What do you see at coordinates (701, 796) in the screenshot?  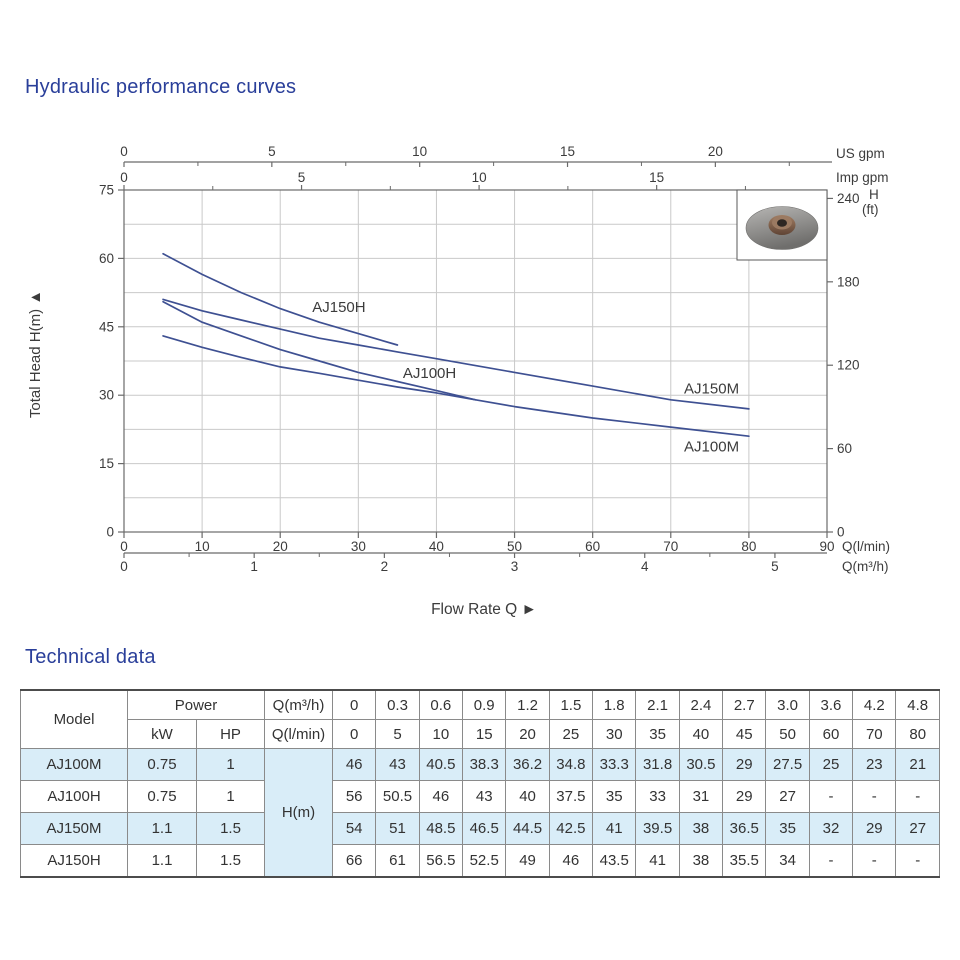 I see `h-value: 31` at bounding box center [701, 796].